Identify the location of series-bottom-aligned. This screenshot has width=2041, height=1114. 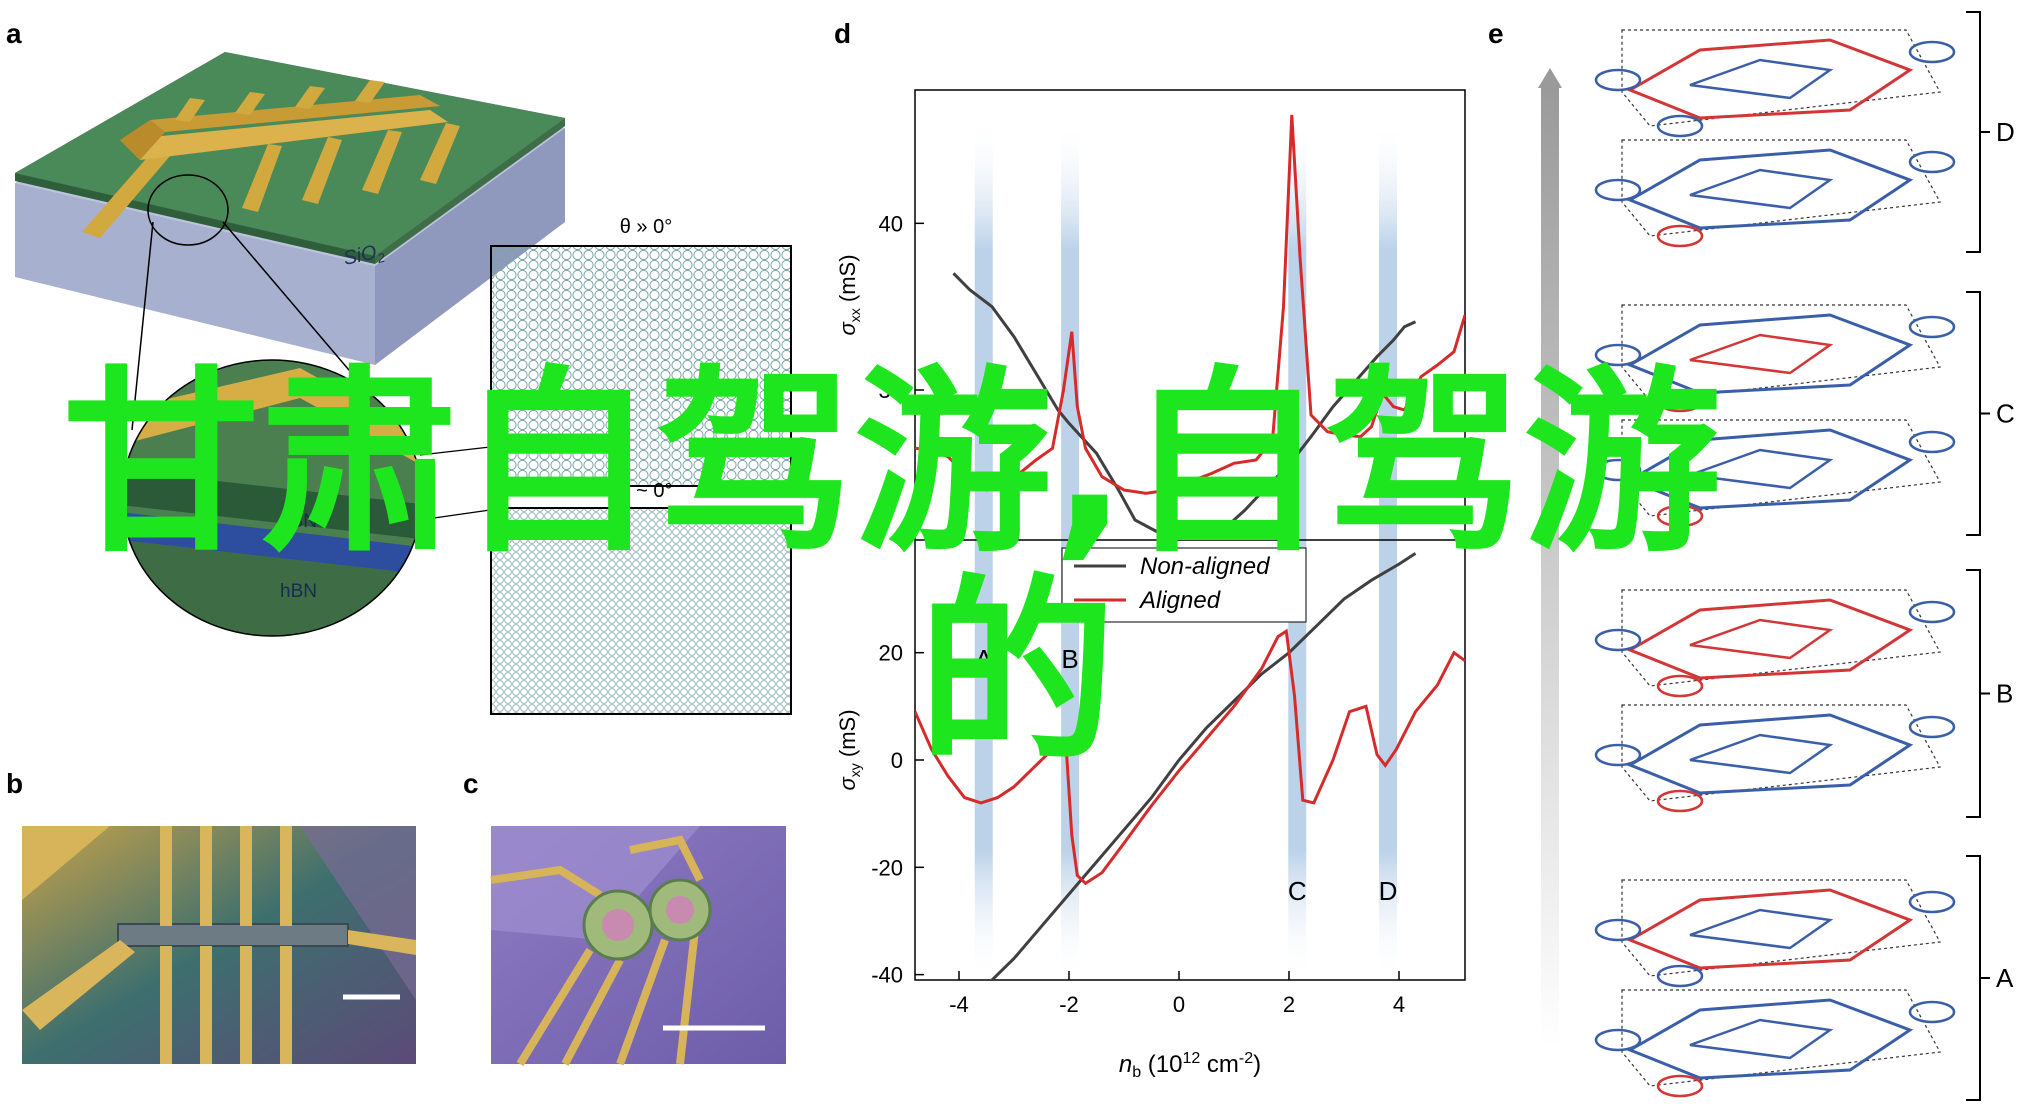
(1190, 757).